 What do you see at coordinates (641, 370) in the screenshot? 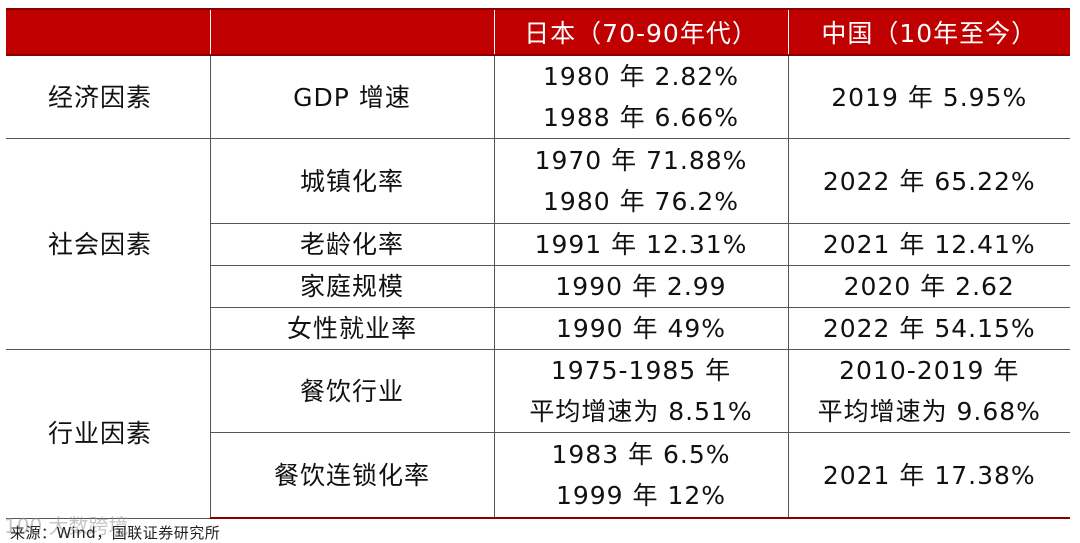
I see `japan-catering-line1: 1975-1985 年` at bounding box center [641, 370].